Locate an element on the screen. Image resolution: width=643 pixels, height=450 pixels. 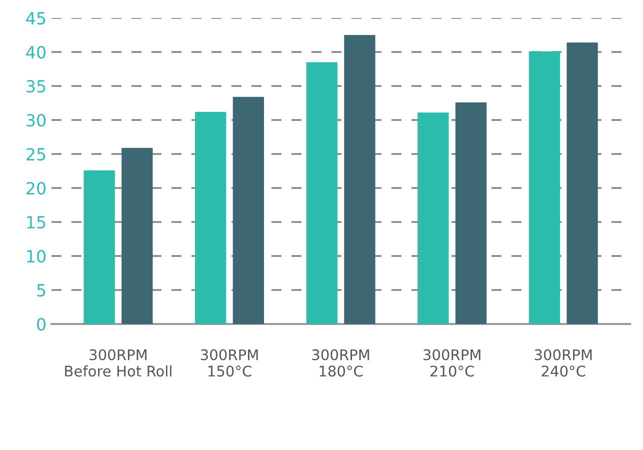
y-tick-label: 30 is located at coordinates (36, 120).